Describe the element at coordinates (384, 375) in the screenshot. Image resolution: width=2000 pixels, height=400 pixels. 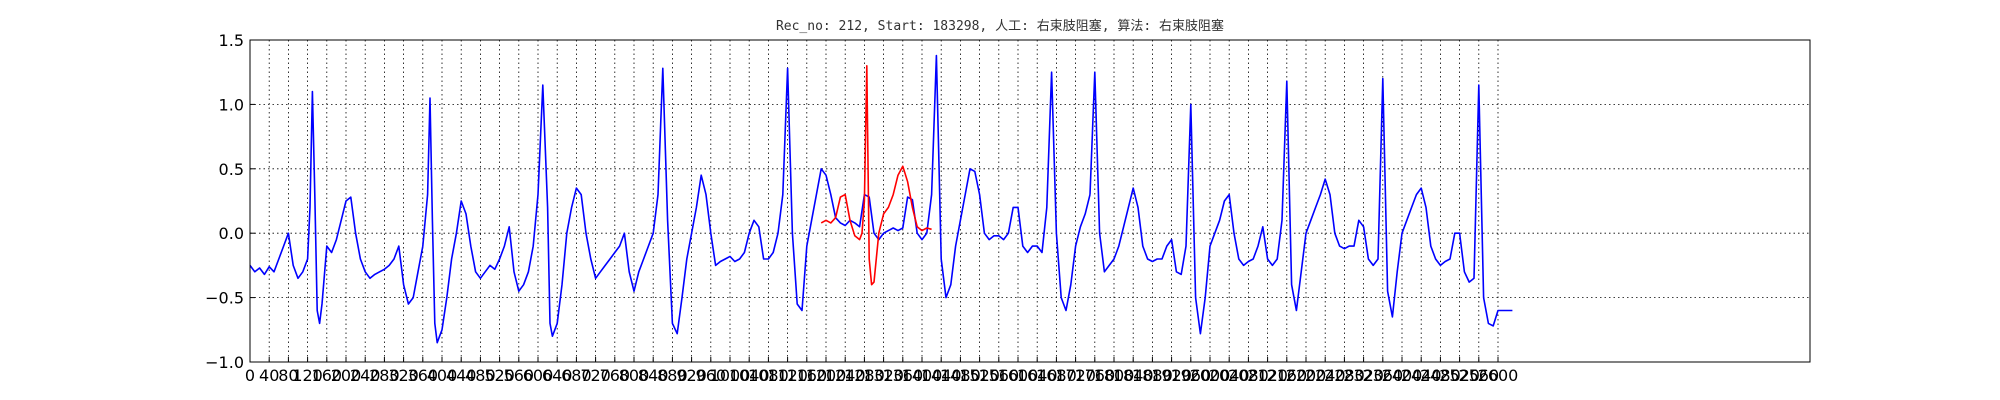
I see `x-tick-label: 280` at that location.